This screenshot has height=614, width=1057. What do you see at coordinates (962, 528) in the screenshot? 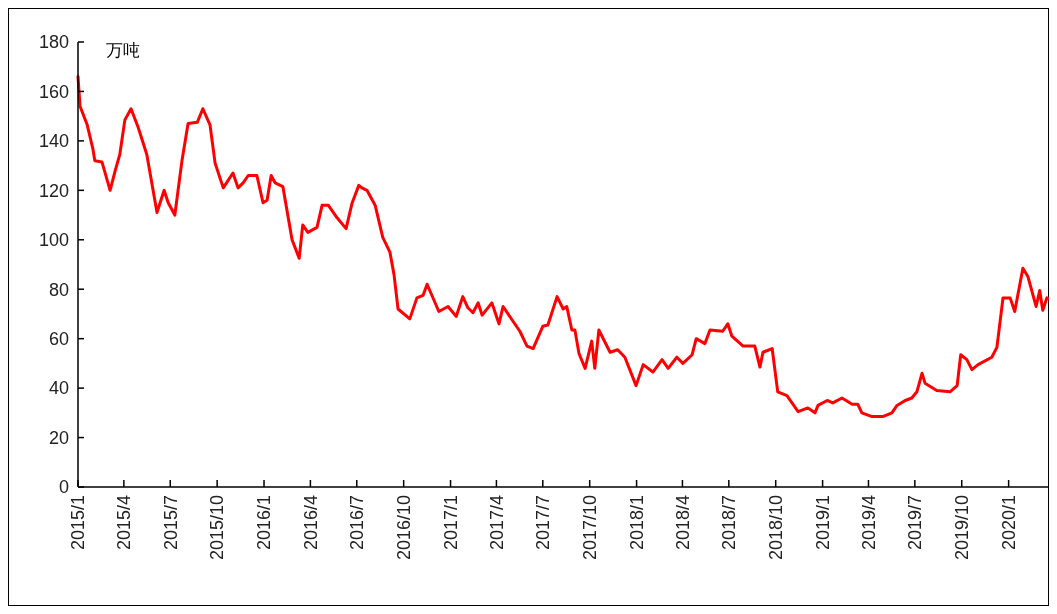
I see `x-tick-label: 2019/10` at bounding box center [962, 528].